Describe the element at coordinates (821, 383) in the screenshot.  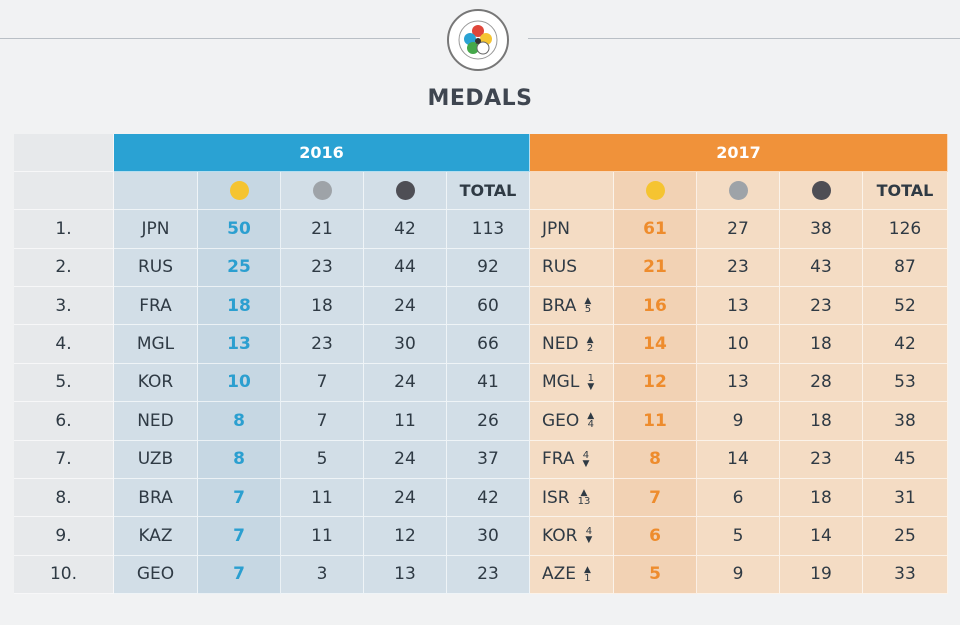
I see `bronze-count-2017: 28` at that location.